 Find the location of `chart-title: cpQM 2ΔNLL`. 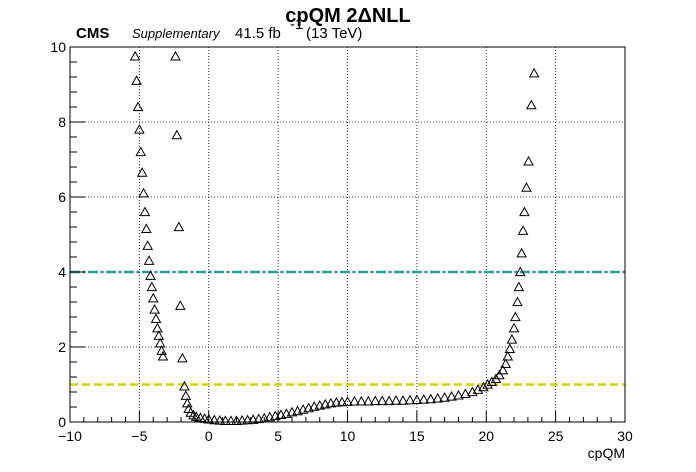

chart-title: cpQM 2ΔNLL is located at coordinates (348, 16).